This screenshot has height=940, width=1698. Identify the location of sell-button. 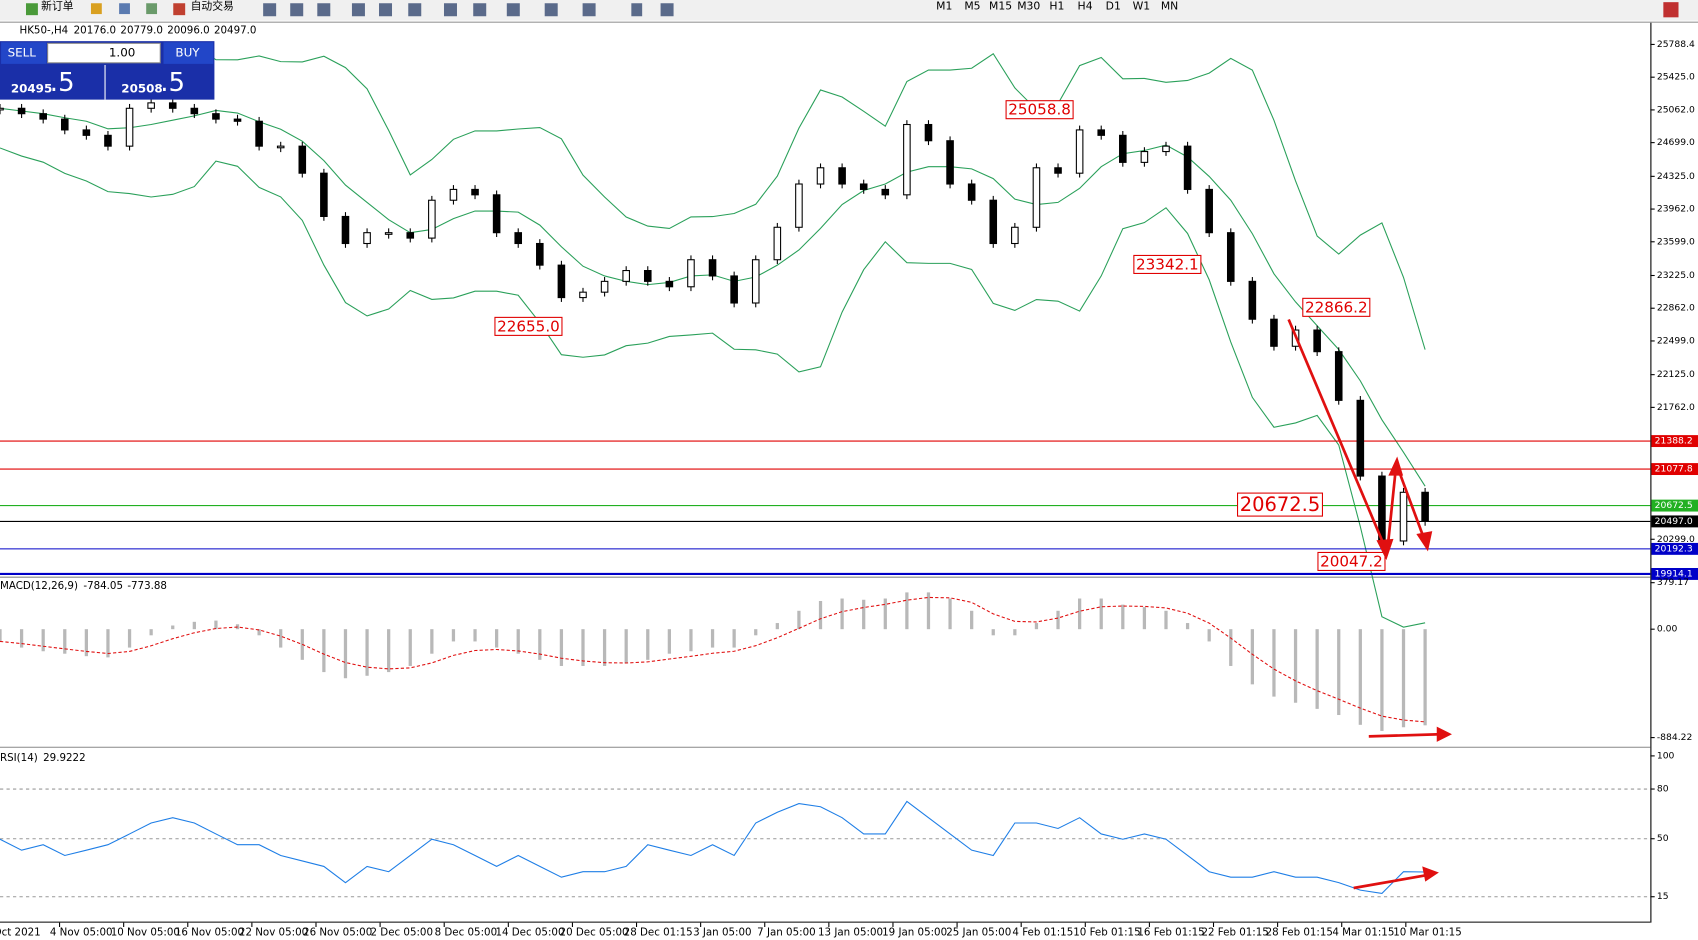
(24, 53).